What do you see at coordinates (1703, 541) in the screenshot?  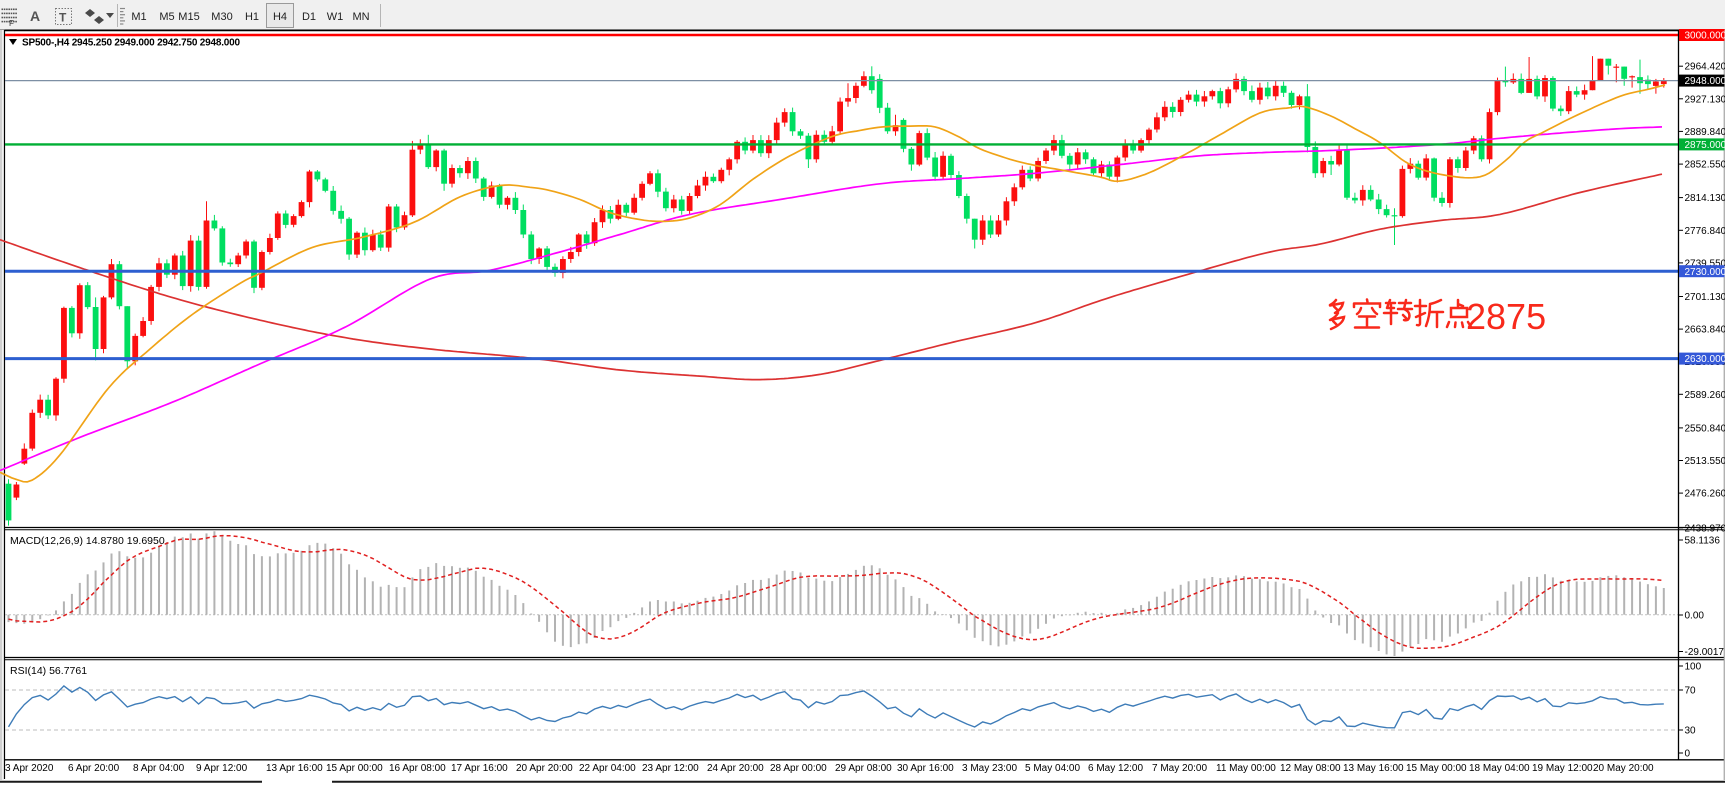 I see `svg-text: 58.1136` at bounding box center [1703, 541].